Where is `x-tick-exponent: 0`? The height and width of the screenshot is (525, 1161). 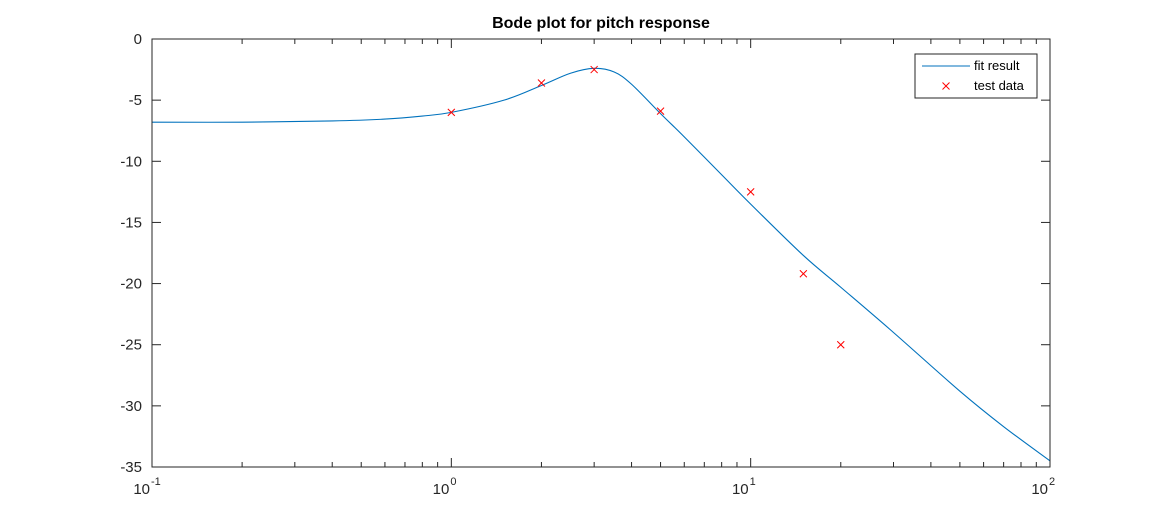 x-tick-exponent: 0 is located at coordinates (453, 482).